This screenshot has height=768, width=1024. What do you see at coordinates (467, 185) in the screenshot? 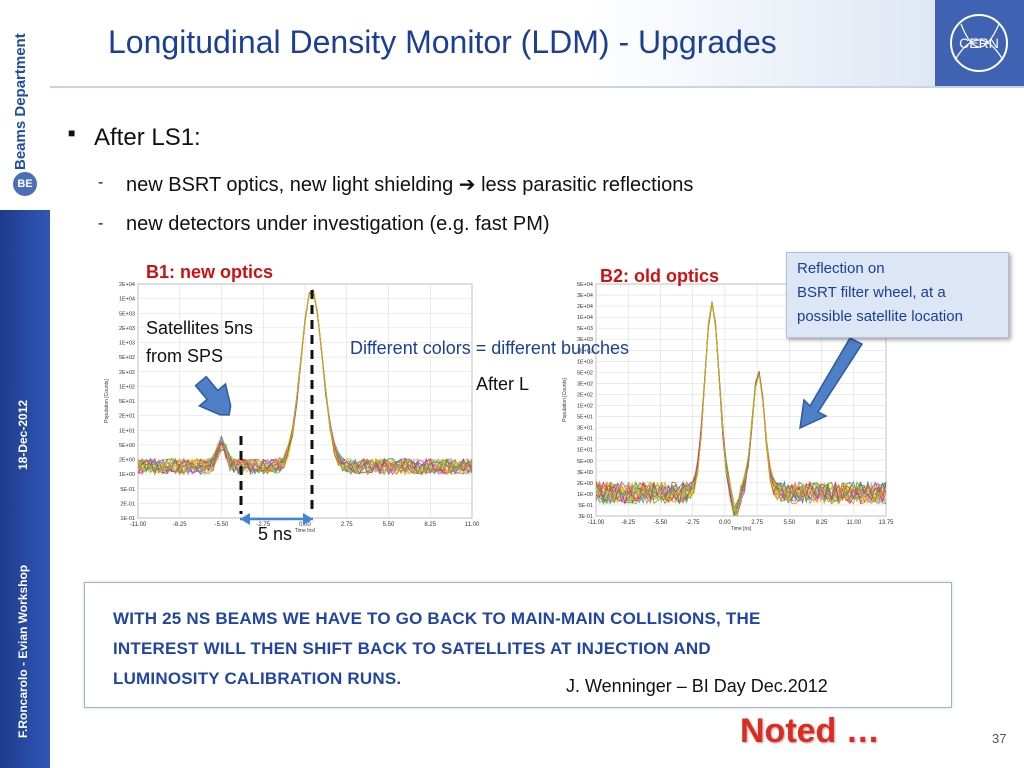
I see `right-arrow-icon: ➔` at bounding box center [467, 185].